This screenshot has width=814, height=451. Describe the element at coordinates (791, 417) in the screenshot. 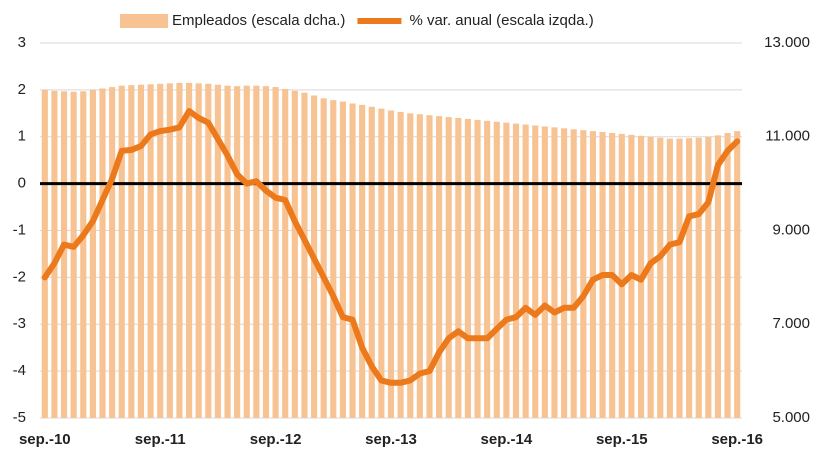

I see `y2-tick-label: 5.000` at that location.